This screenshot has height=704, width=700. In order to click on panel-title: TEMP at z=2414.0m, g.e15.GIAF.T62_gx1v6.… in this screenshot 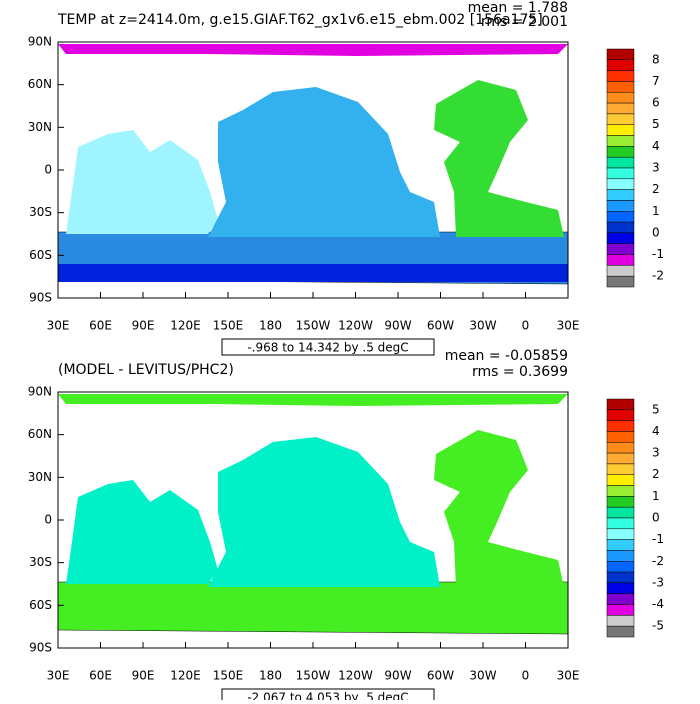, I will do `click(300, 20)`.